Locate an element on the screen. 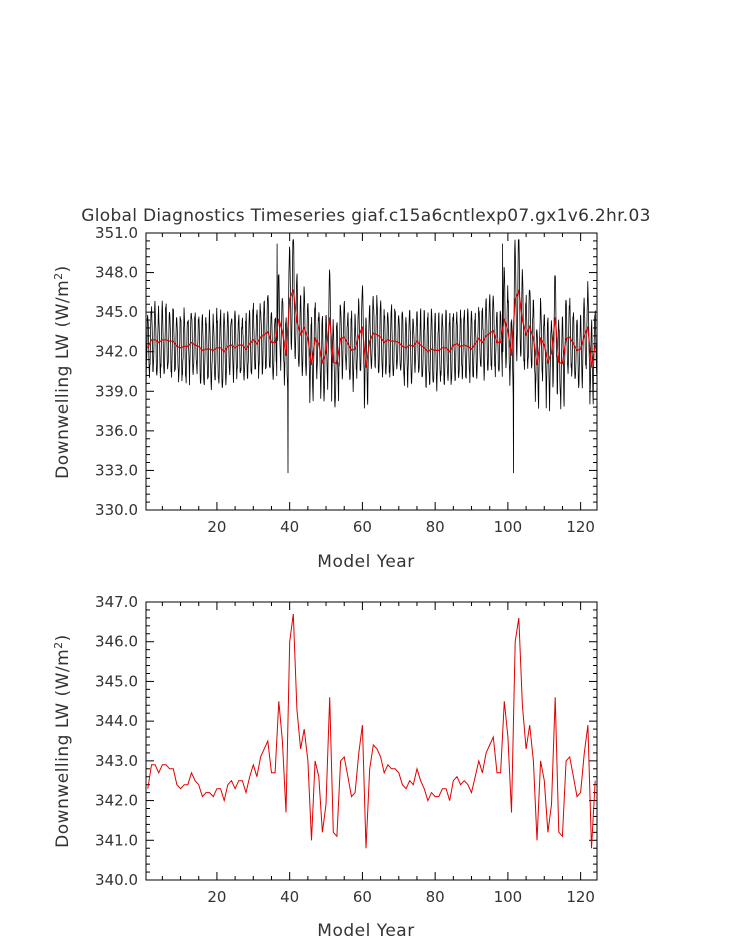 This screenshot has height=945, width=733. y-tick-label: 339.0 is located at coordinates (116, 391).